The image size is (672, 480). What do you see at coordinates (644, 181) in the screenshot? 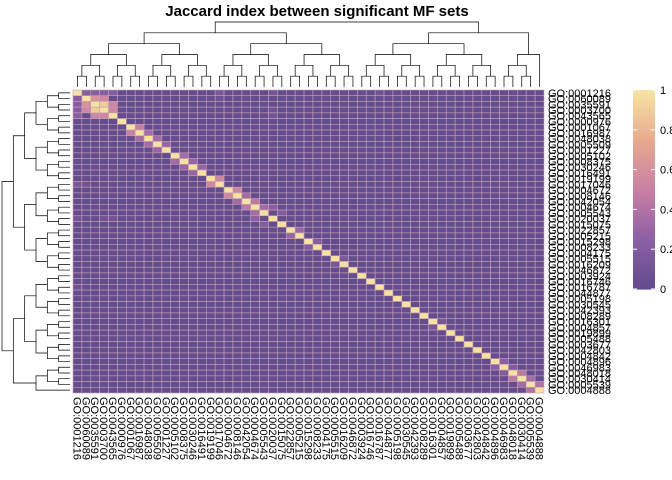
I see `legend-gradient-step` at bounding box center [644, 181].